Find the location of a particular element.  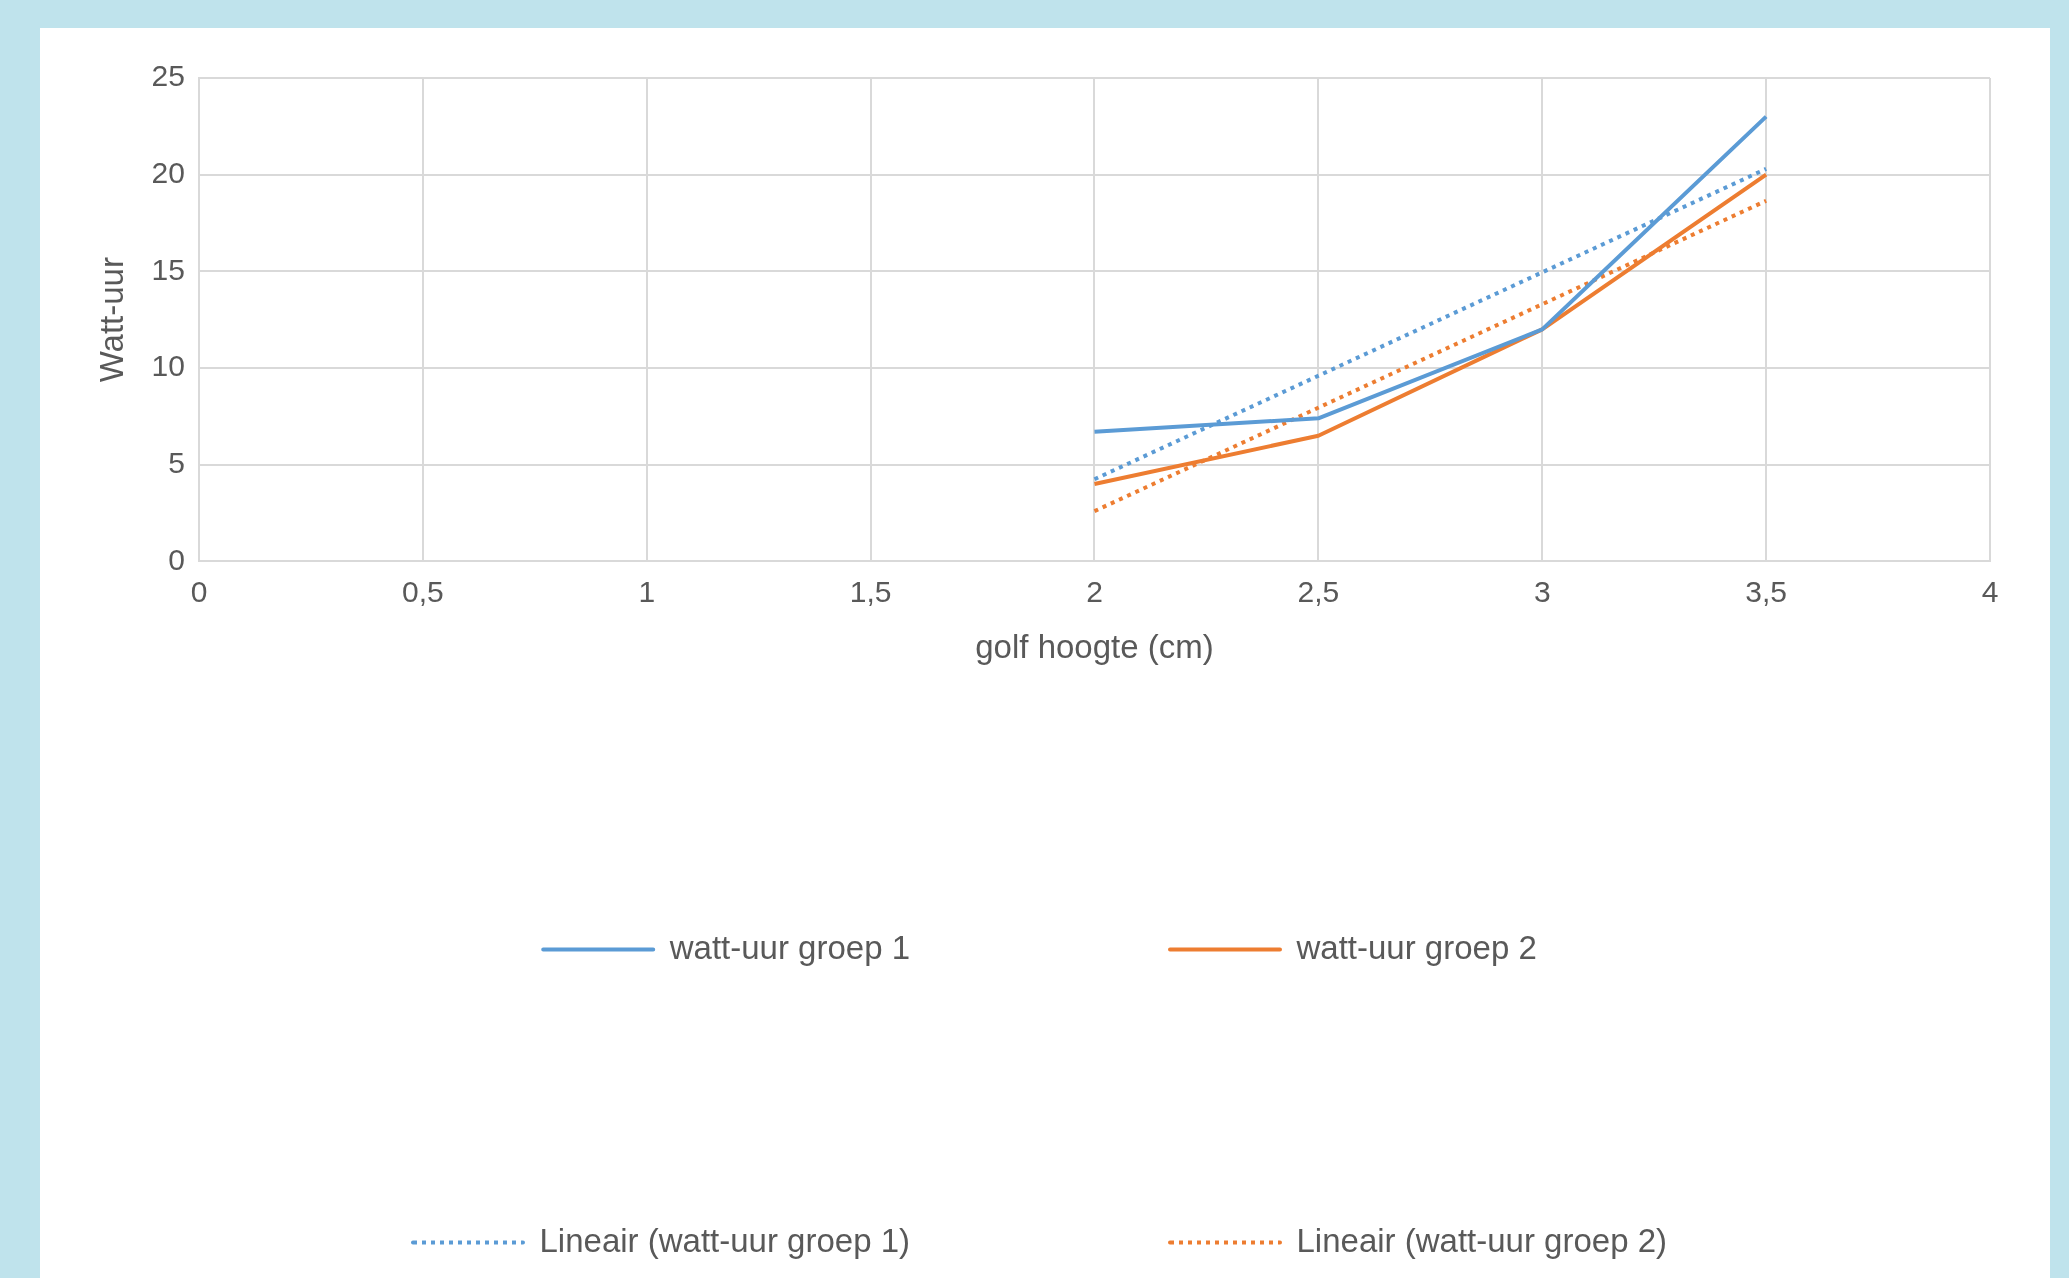

x-tick-label: 2,5 is located at coordinates (1318, 591).